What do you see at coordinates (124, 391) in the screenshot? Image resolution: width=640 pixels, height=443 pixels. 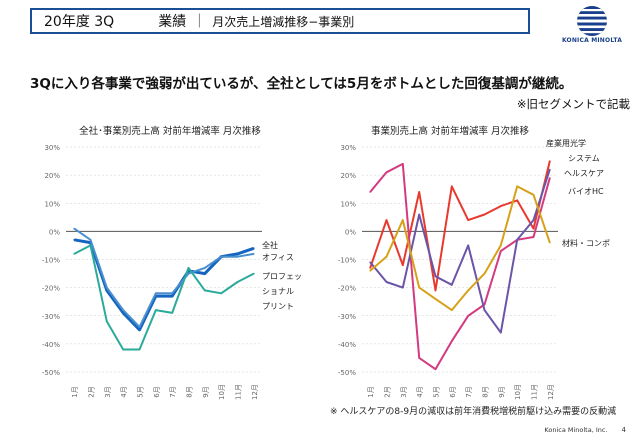 I see `x-tick-label: 4月` at bounding box center [124, 391].